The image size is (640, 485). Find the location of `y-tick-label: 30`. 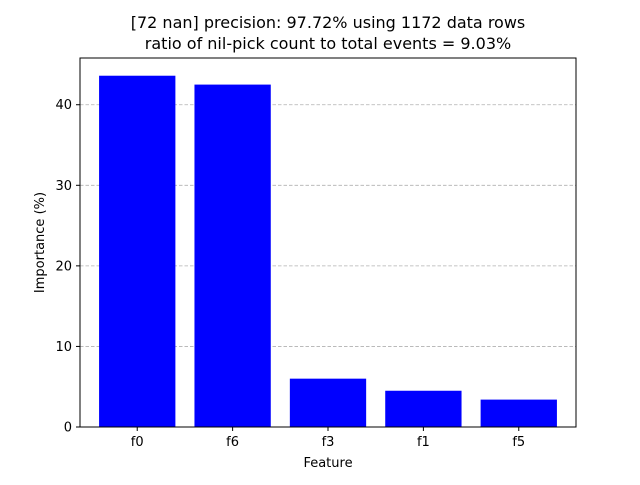

y-tick-label: 30 is located at coordinates (63, 186).